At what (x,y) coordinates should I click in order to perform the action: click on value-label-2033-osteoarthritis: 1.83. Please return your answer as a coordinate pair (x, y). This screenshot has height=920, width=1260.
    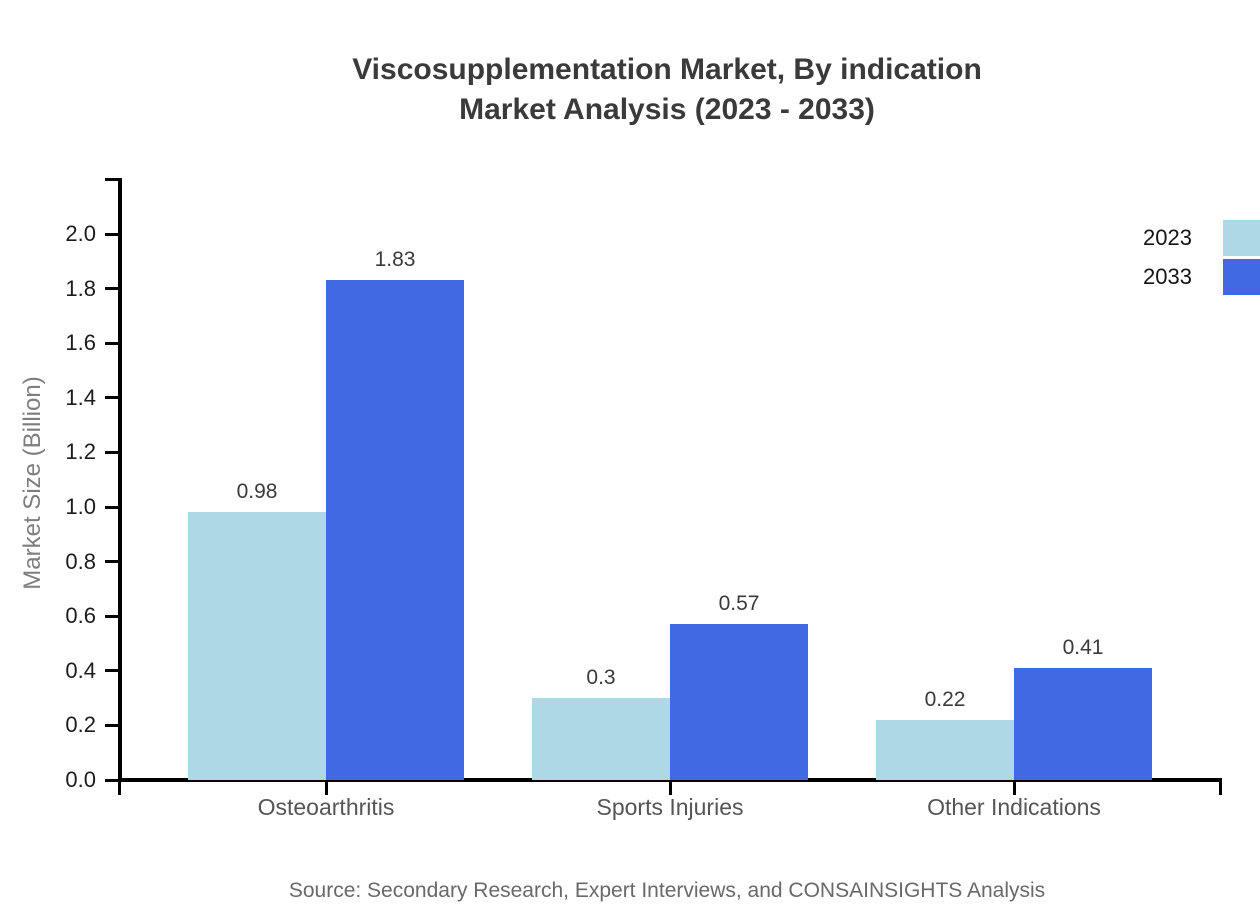
    Looking at the image, I should click on (395, 259).